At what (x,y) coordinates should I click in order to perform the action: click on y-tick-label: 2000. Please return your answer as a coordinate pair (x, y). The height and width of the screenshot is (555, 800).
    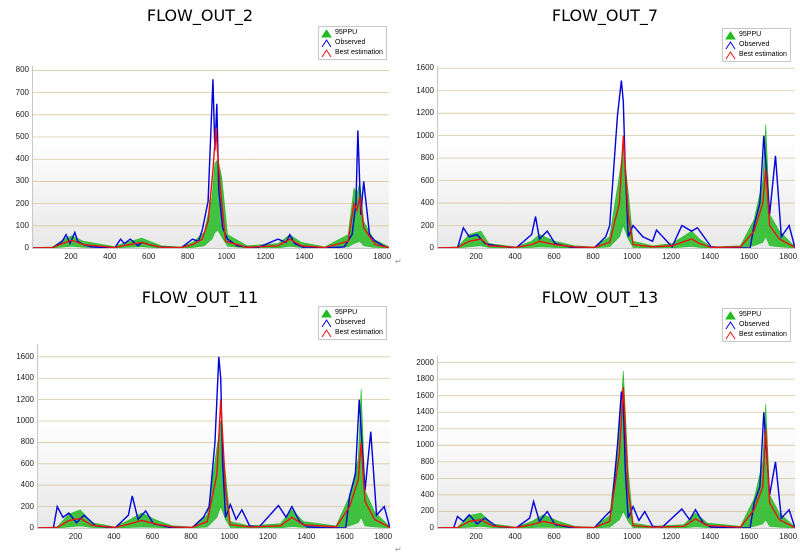
    Looking at the image, I should click on (425, 362).